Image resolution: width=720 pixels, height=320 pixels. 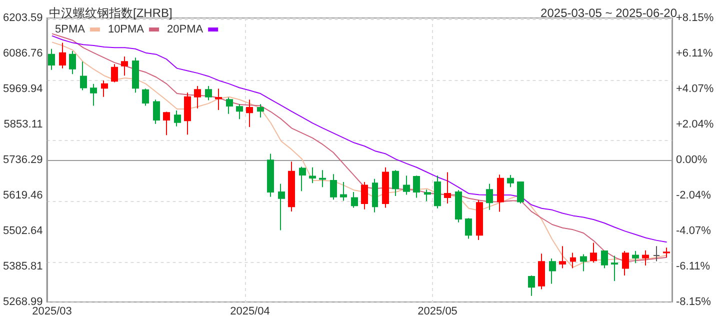 I want to click on y-tick-label: 5385.81, so click(x=22, y=266).